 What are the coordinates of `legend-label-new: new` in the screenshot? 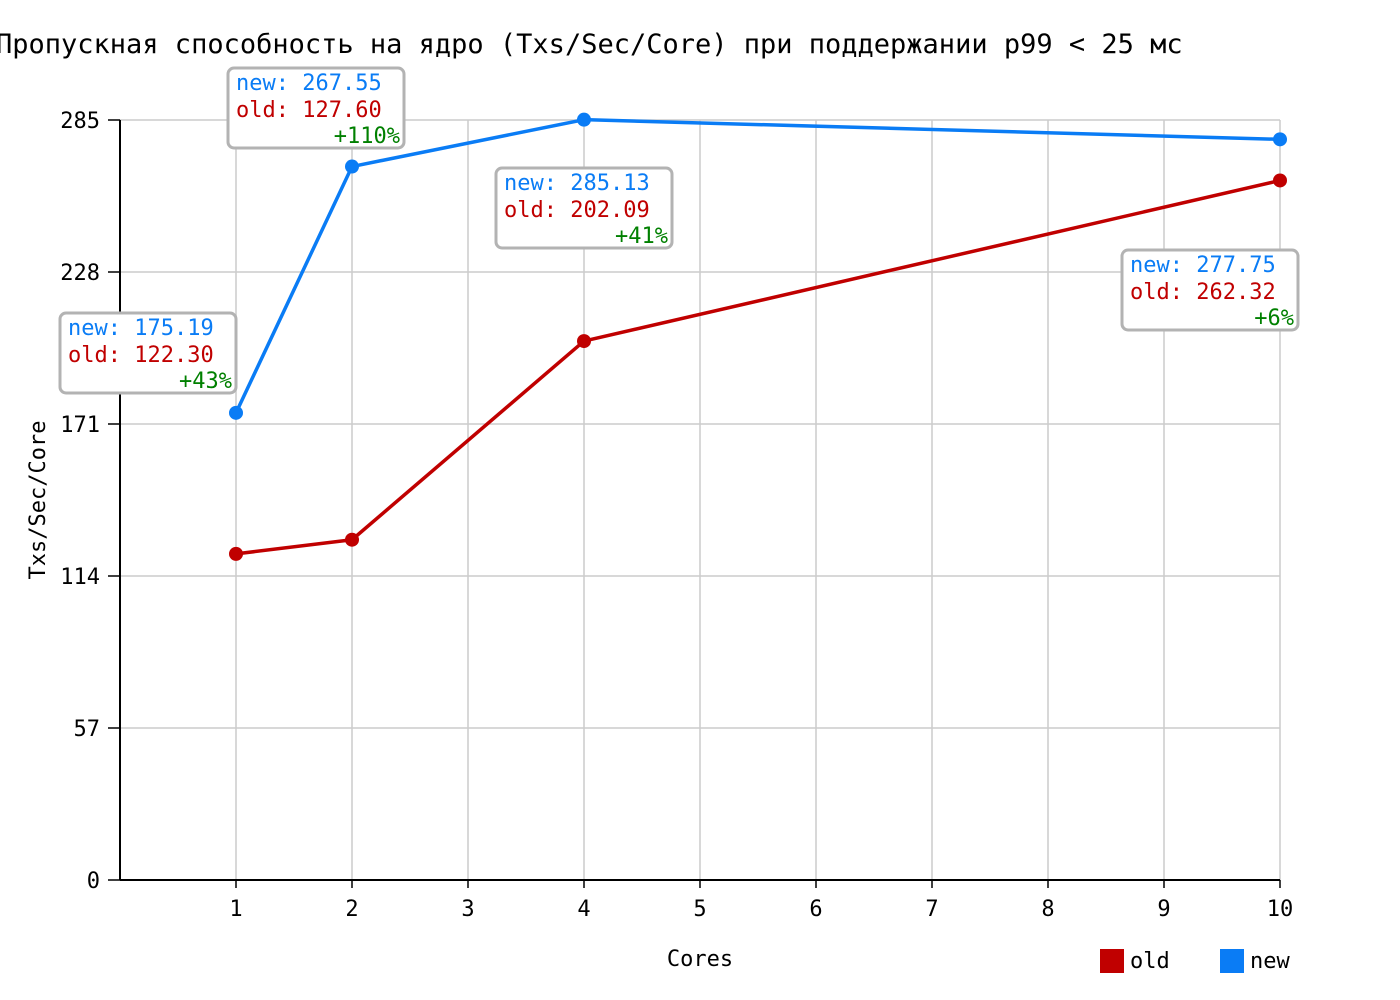 It's located at (1270, 961).